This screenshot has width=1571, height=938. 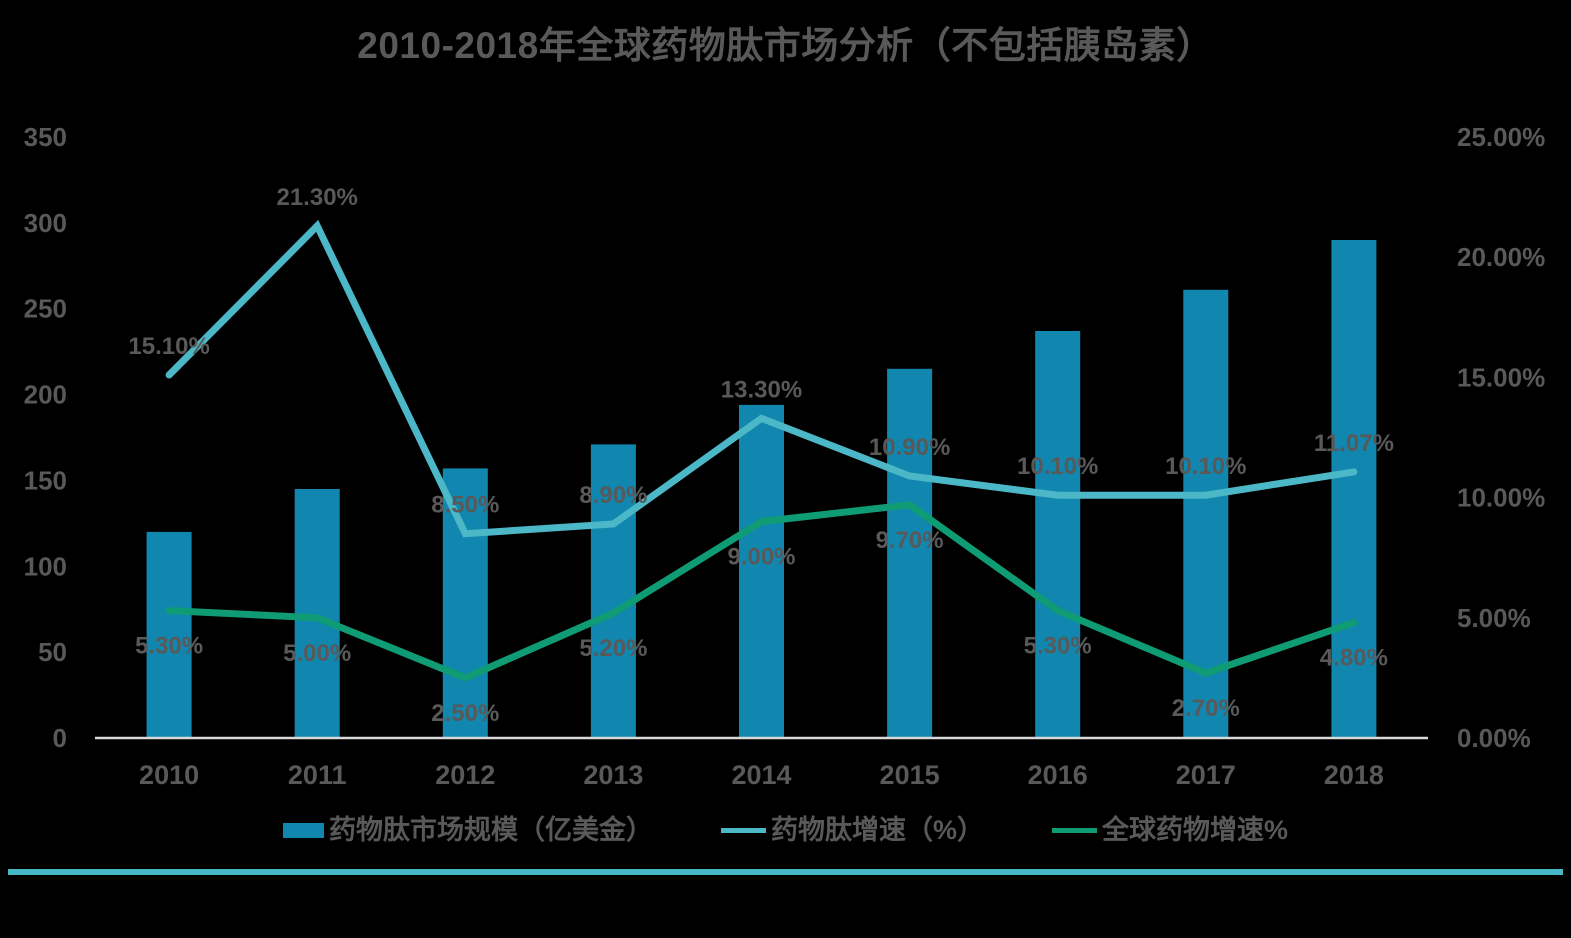 I want to click on x-axis-label-2011: 2011, so click(x=317, y=775).